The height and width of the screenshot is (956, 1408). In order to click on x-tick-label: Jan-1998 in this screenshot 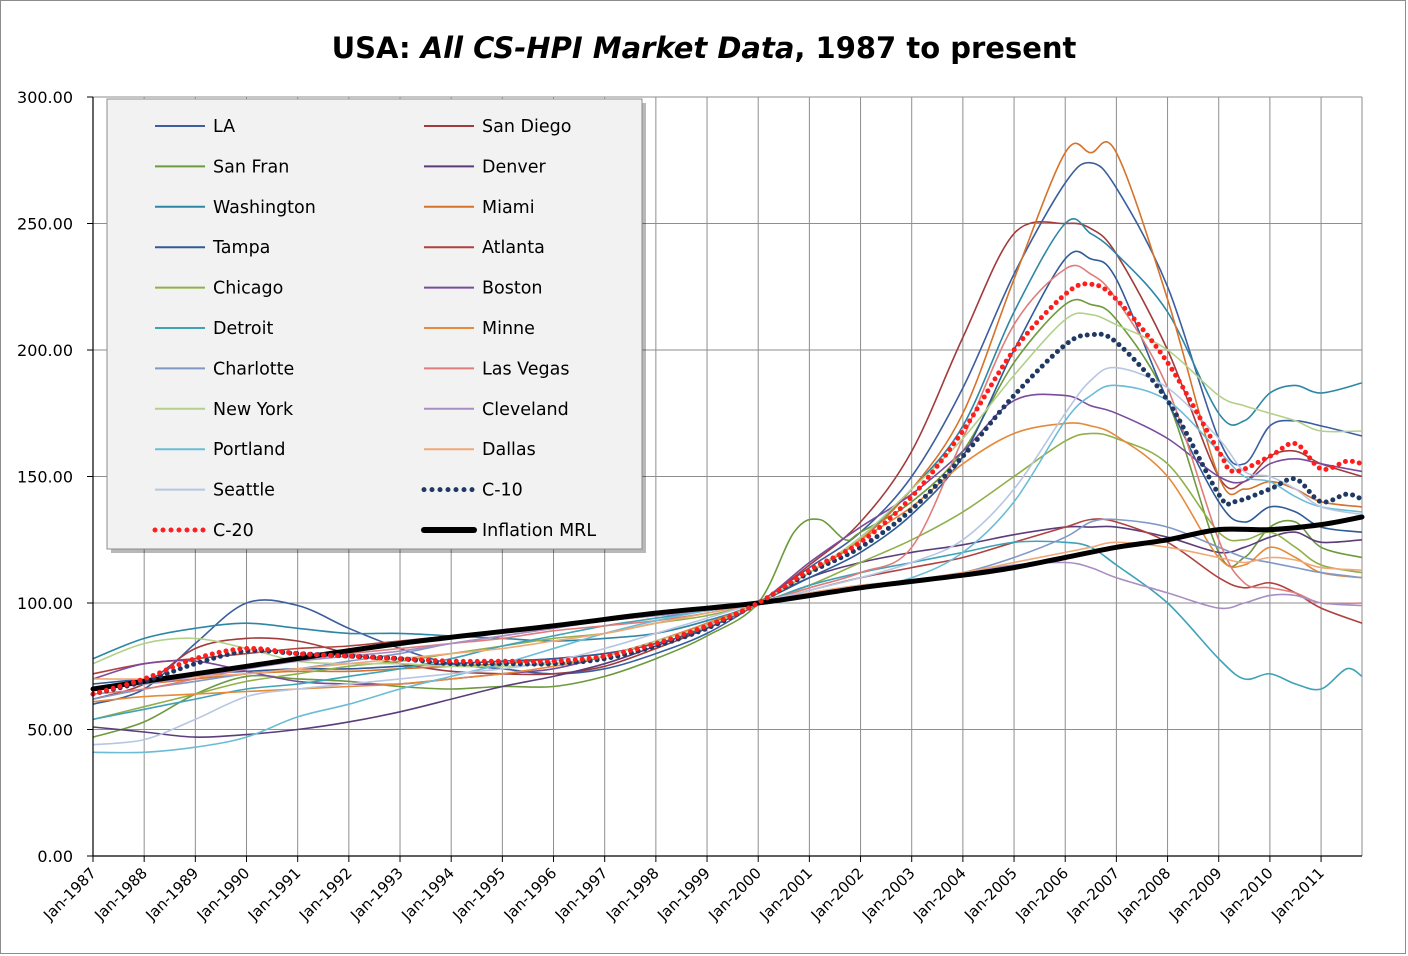, I will do `click(632, 894)`.